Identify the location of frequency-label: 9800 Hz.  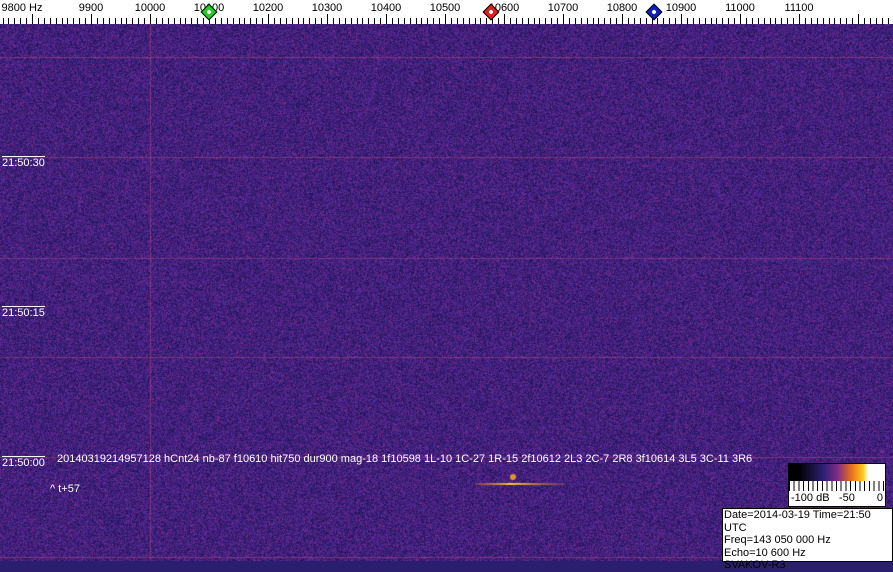
(22, 8).